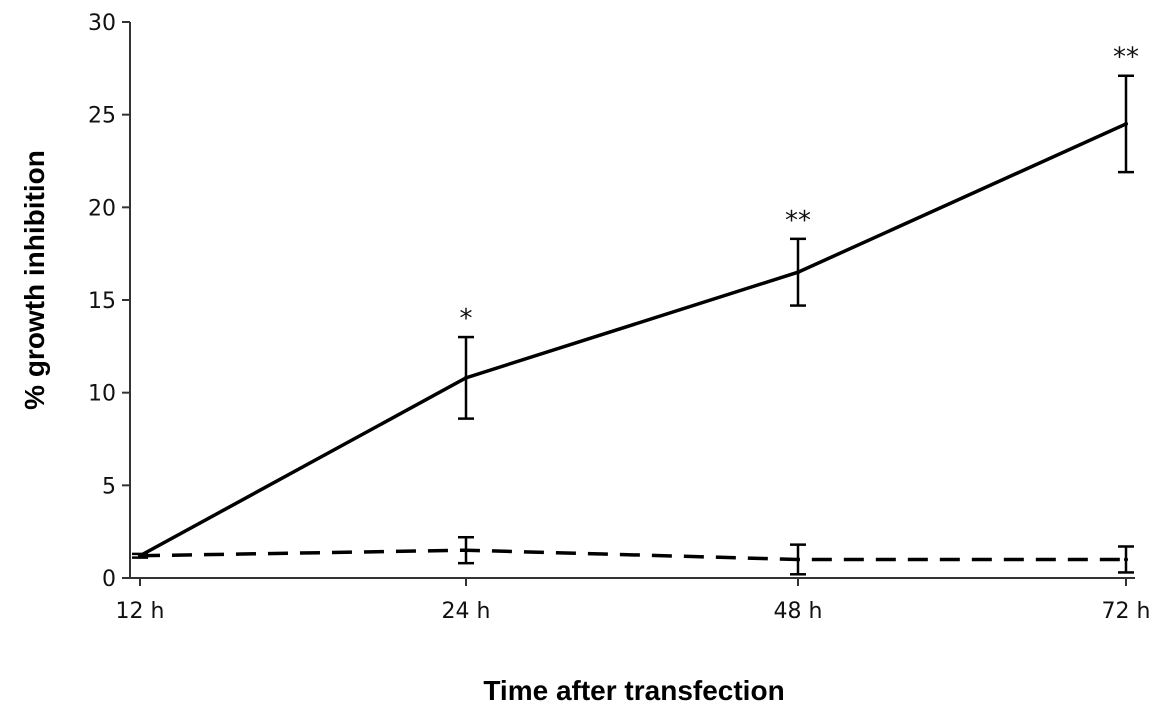  I want to click on x-ticks: 12 h 24 h 48 h 72 h, so click(633, 601).